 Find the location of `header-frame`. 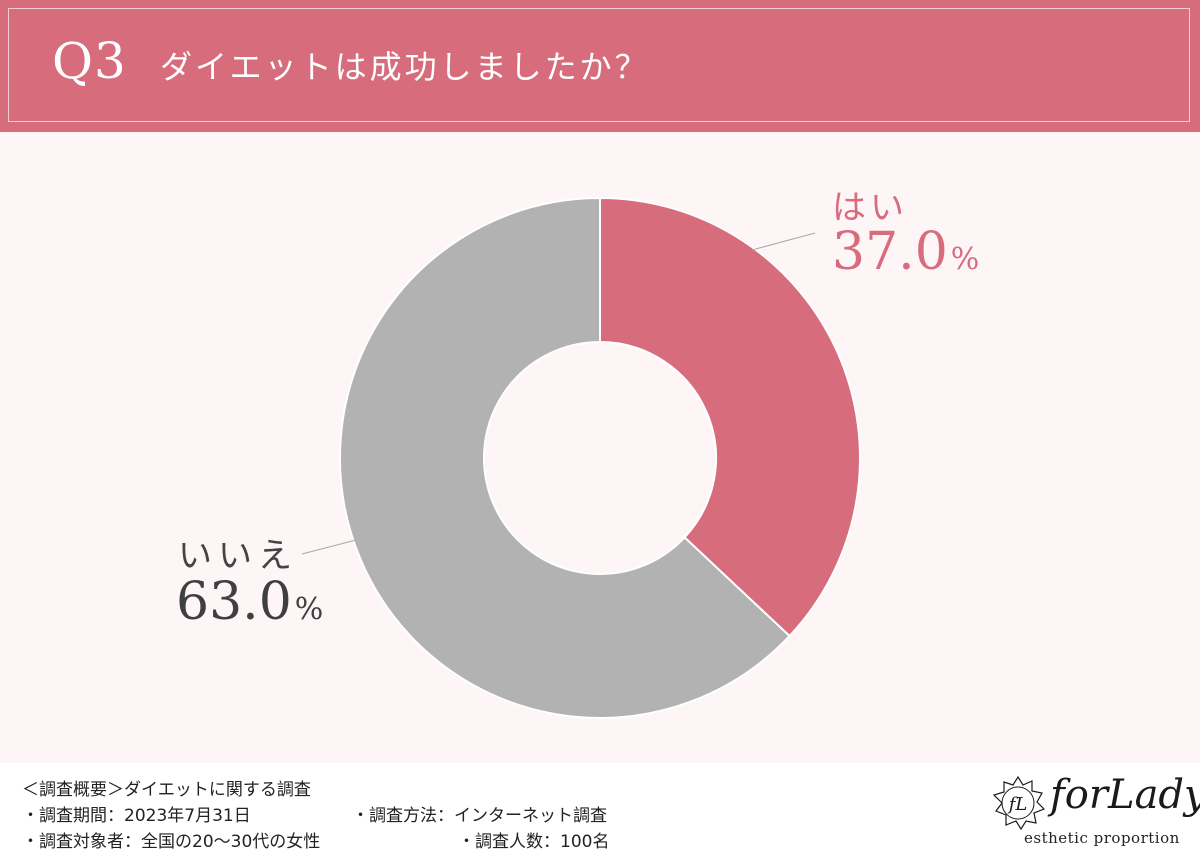

header-frame is located at coordinates (599, 65).